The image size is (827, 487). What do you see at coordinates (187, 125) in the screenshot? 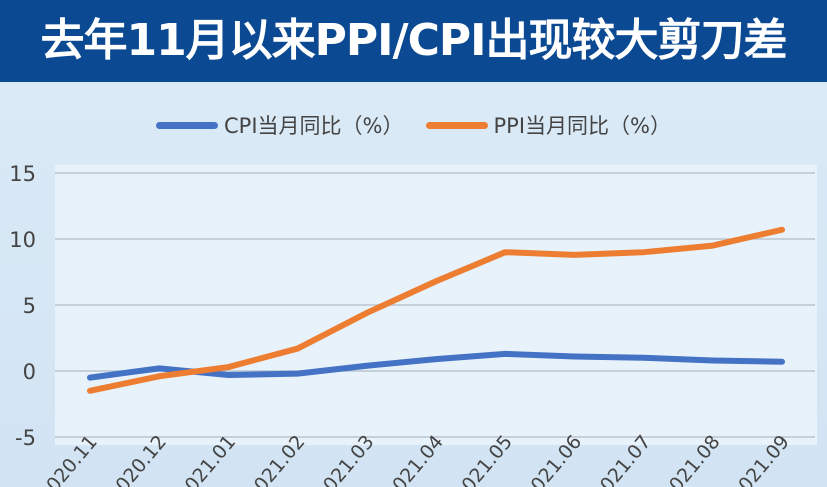
I see `legend-swatch-cpi` at bounding box center [187, 125].